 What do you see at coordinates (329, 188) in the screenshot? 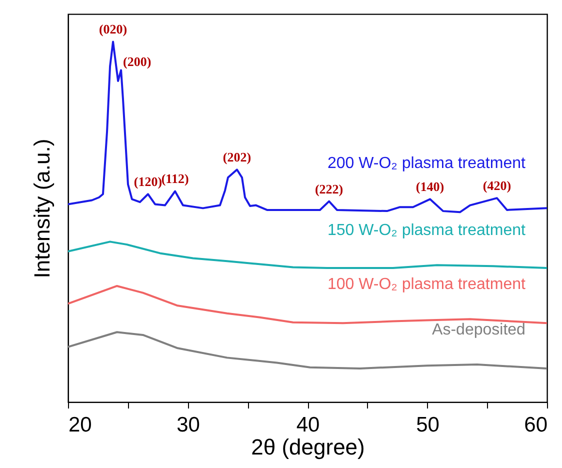
I see `annotation: (222)` at bounding box center [329, 188].